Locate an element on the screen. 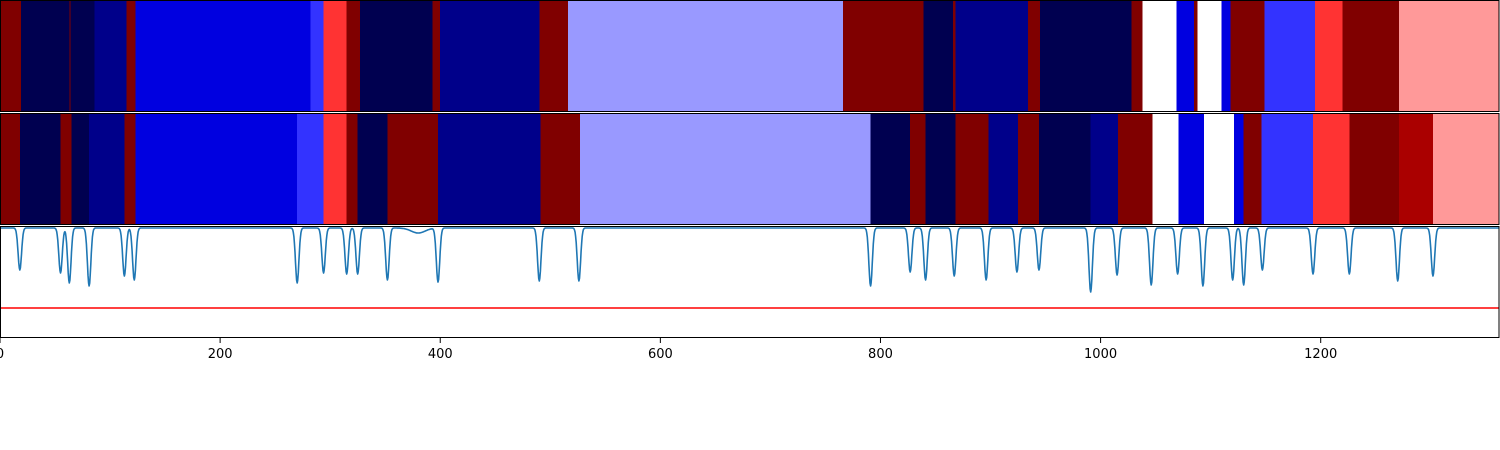 The image size is (1500, 450). x-tick-label: 0 is located at coordinates (2, 354).